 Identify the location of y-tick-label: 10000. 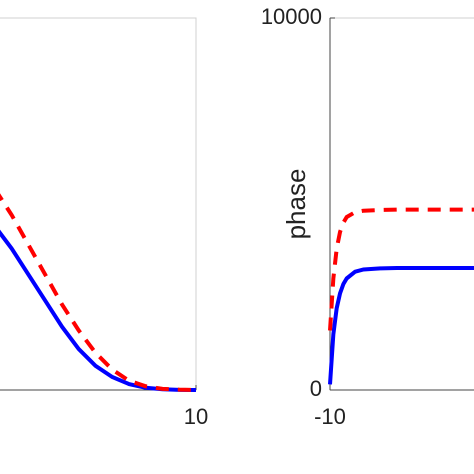
(291, 16).